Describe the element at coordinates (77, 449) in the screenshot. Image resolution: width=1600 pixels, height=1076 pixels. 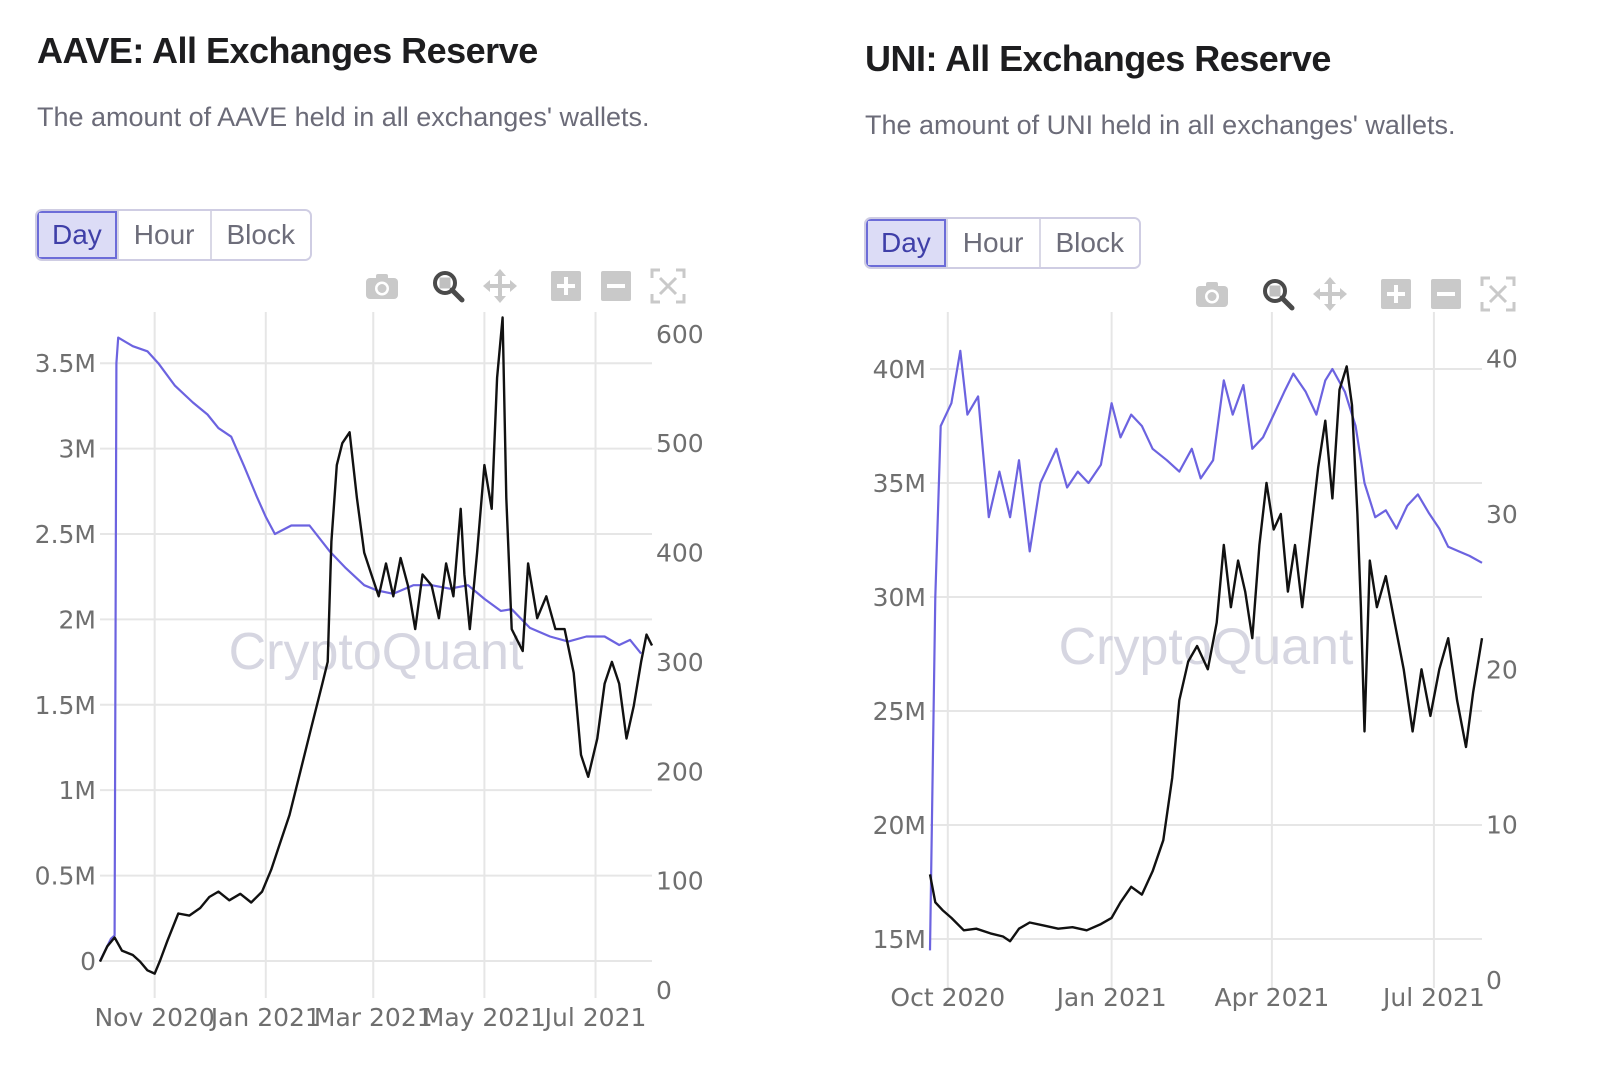
I see `y-left-tick-label: 3M` at that location.